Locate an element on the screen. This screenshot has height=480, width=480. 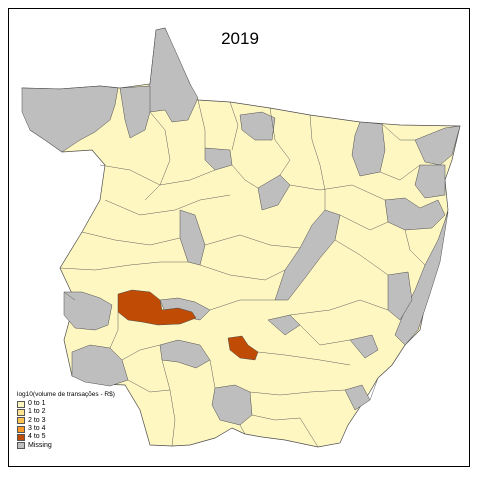
legend-item-1-to-2: 1 to 2 is located at coordinates (66, 412).